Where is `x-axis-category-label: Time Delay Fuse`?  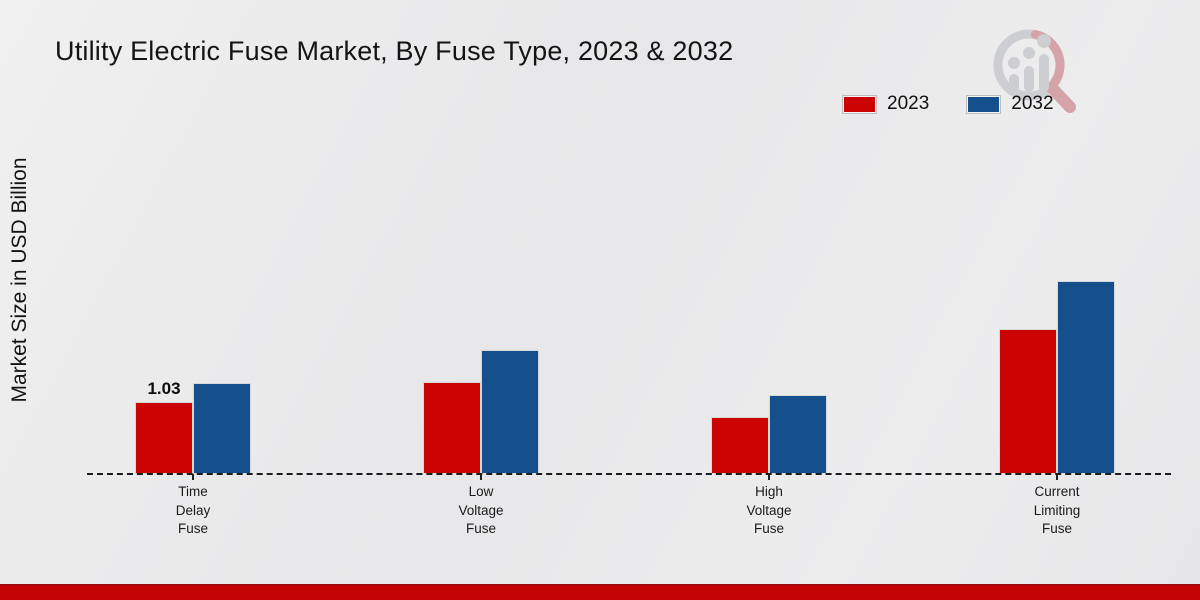
x-axis-category-label: Time Delay Fuse is located at coordinates (193, 510).